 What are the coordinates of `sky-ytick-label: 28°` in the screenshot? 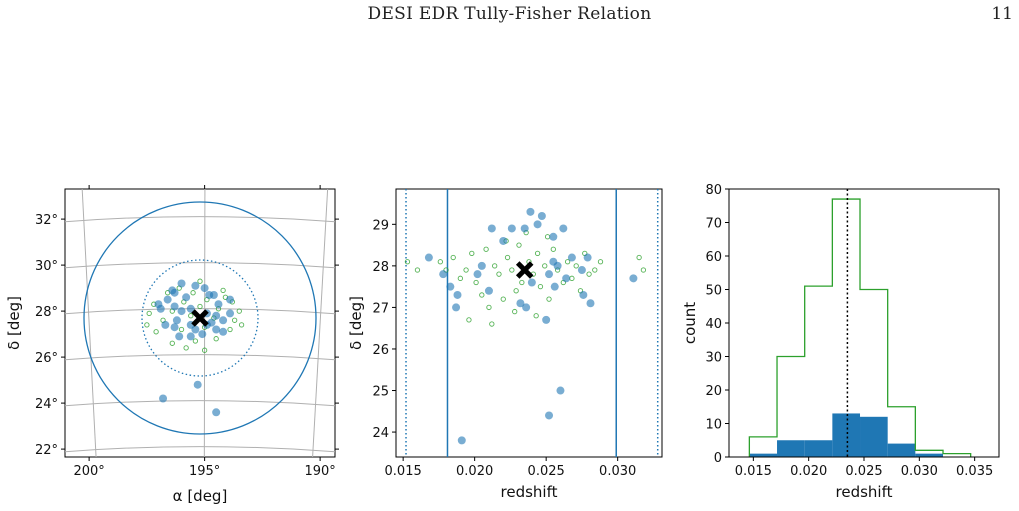 It's located at (46, 312).